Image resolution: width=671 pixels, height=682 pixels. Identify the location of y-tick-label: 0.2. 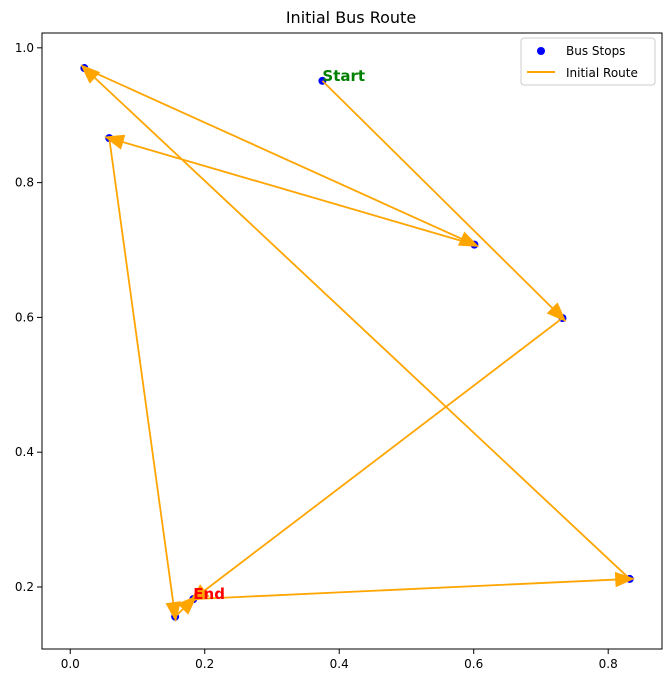
(24, 587).